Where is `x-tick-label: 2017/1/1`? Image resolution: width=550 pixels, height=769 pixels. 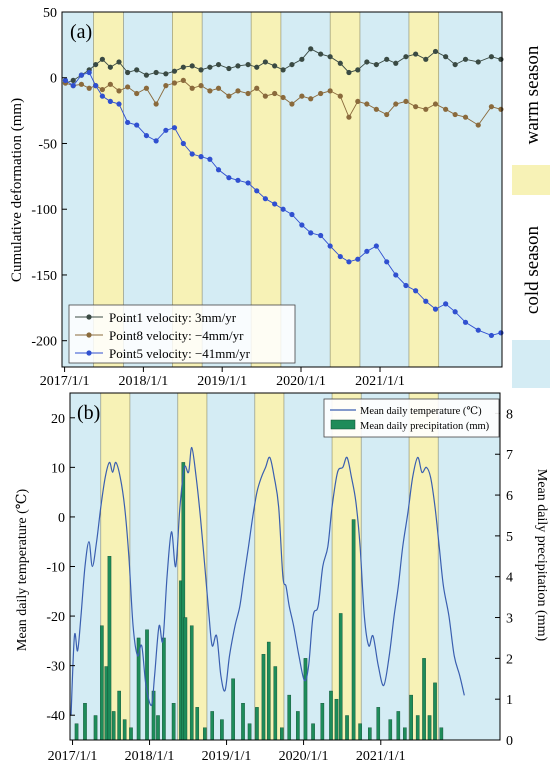 x-tick-label: 2017/1/1 is located at coordinates (65, 381).